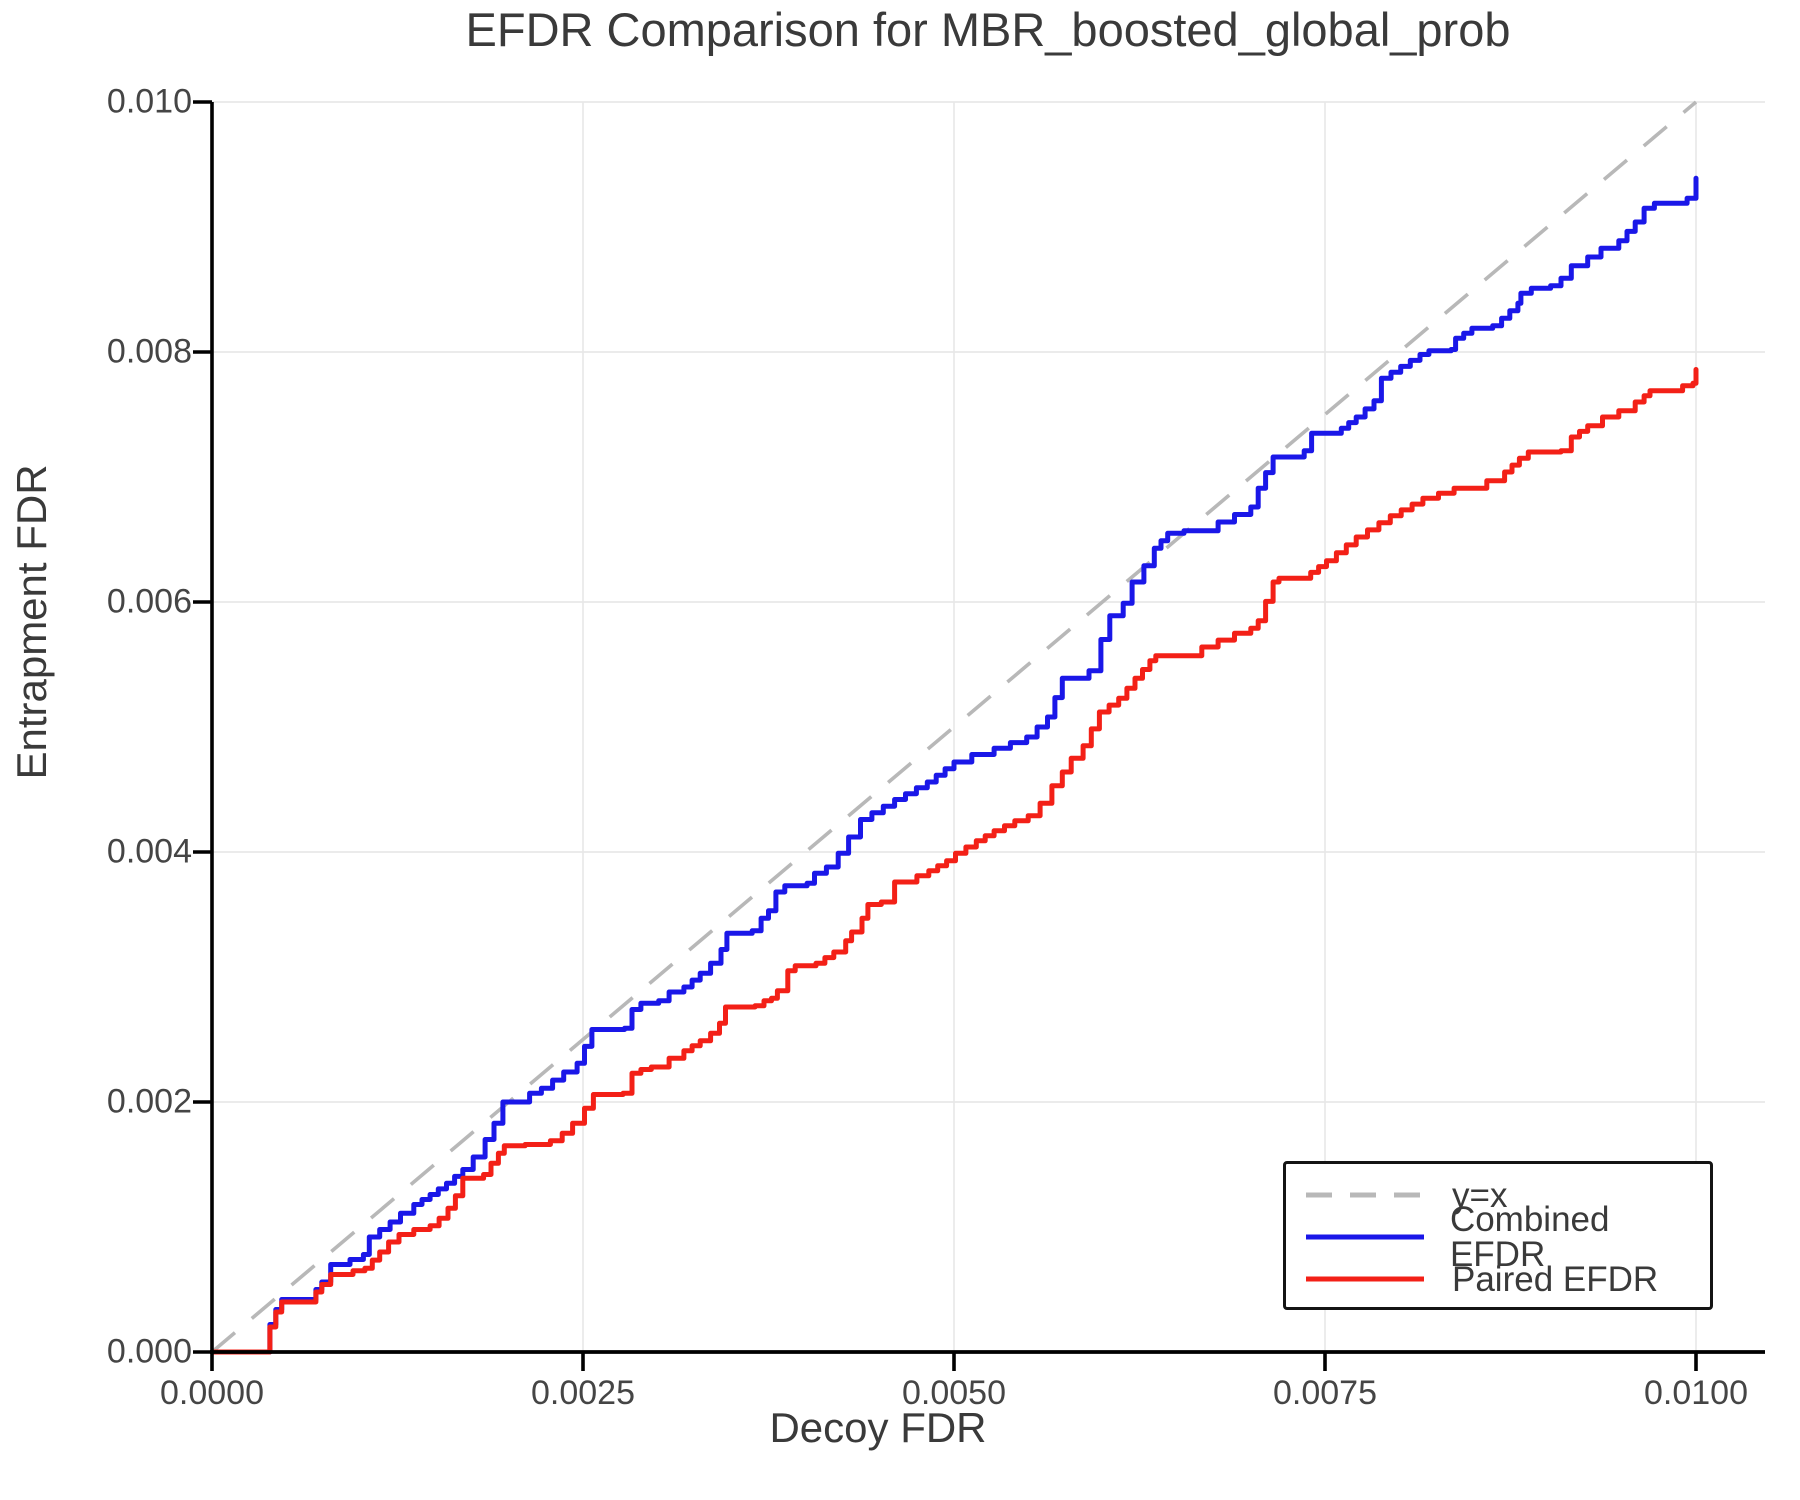 The width and height of the screenshot is (1800, 1500). I want to click on y-tick-label: 0.002, so click(149, 1101).